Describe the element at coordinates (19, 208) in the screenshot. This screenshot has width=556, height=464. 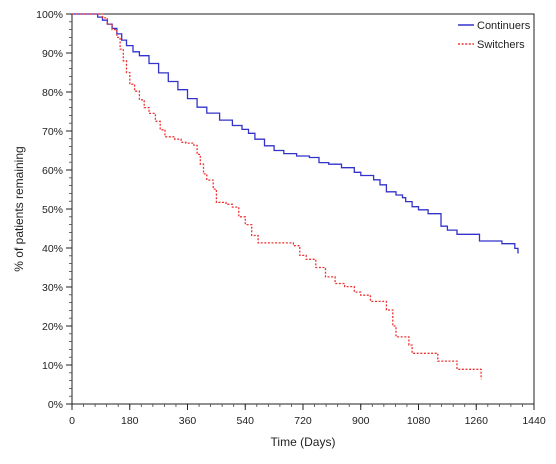
I see `y-axis-label: % of patients remaining` at that location.